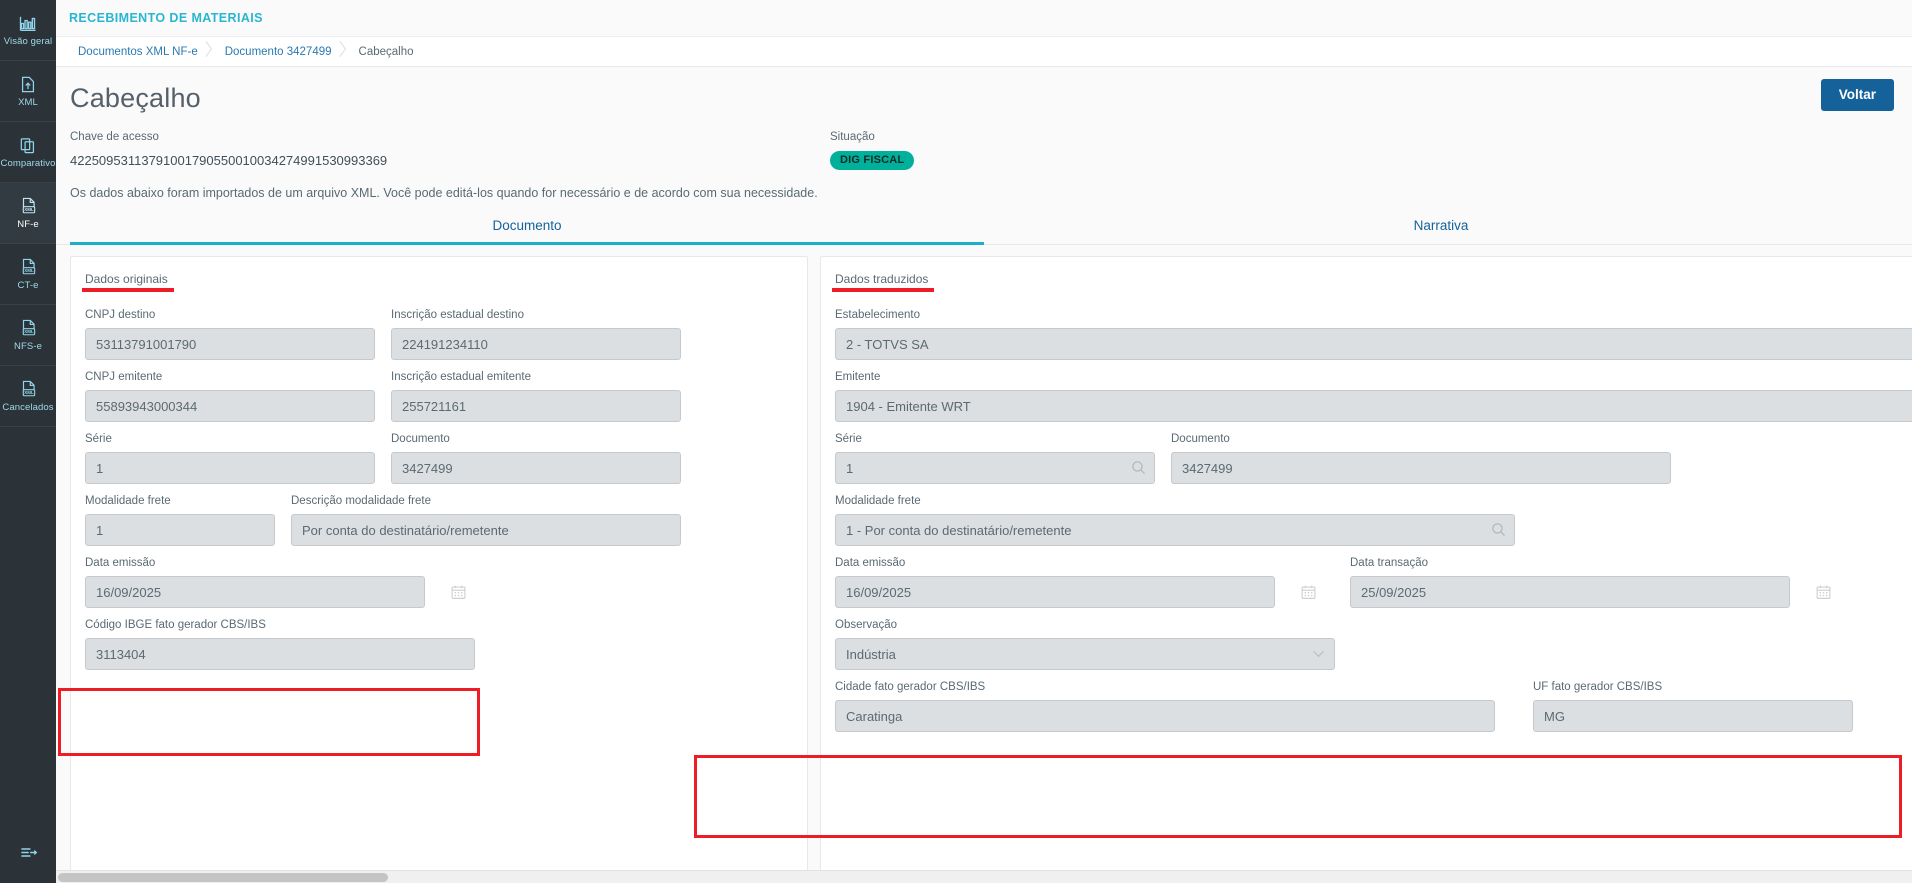  What do you see at coordinates (1373, 344) in the screenshot?
I see `estabelecimento-input` at bounding box center [1373, 344].